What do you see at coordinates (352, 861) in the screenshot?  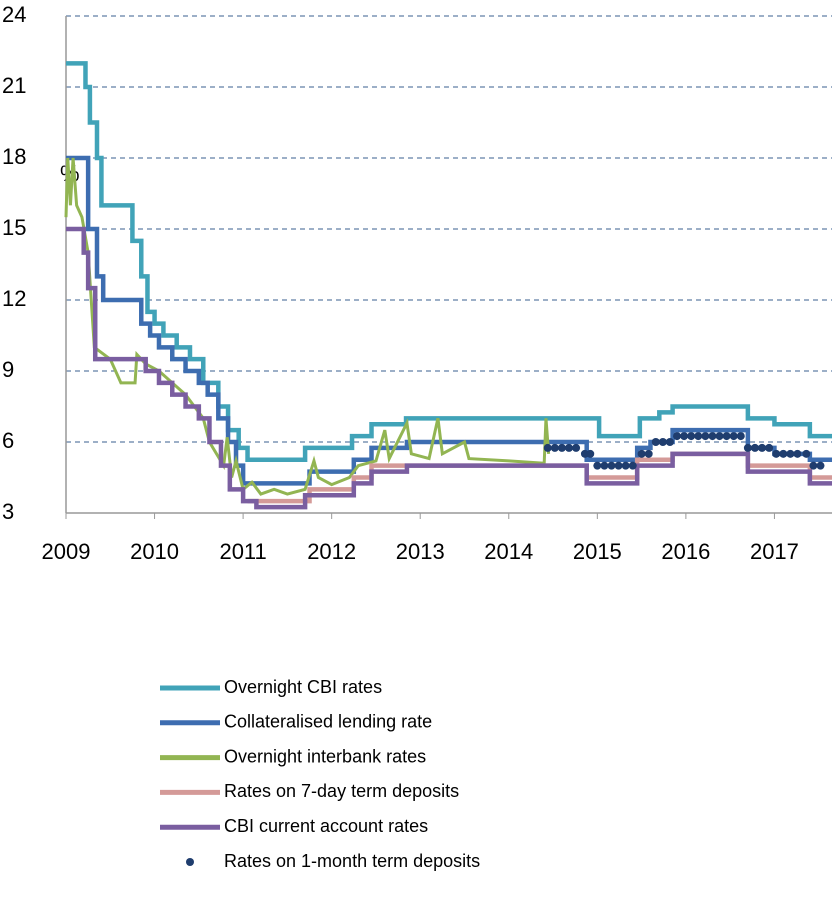 I see `legend-label: Rates on 1-month term deposits` at bounding box center [352, 861].